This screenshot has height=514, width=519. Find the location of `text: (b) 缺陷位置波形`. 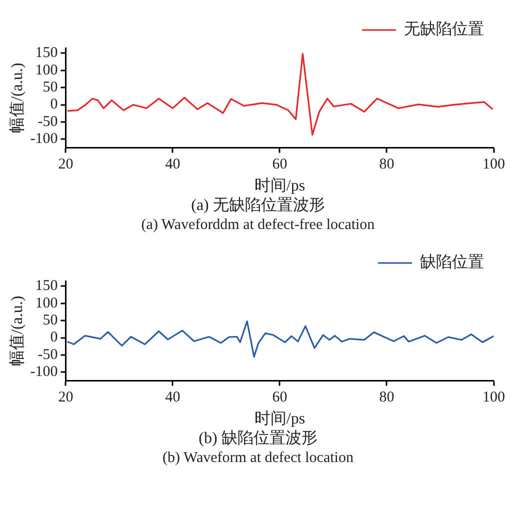

text: (b) 缺陷位置波形 is located at coordinates (258, 439).